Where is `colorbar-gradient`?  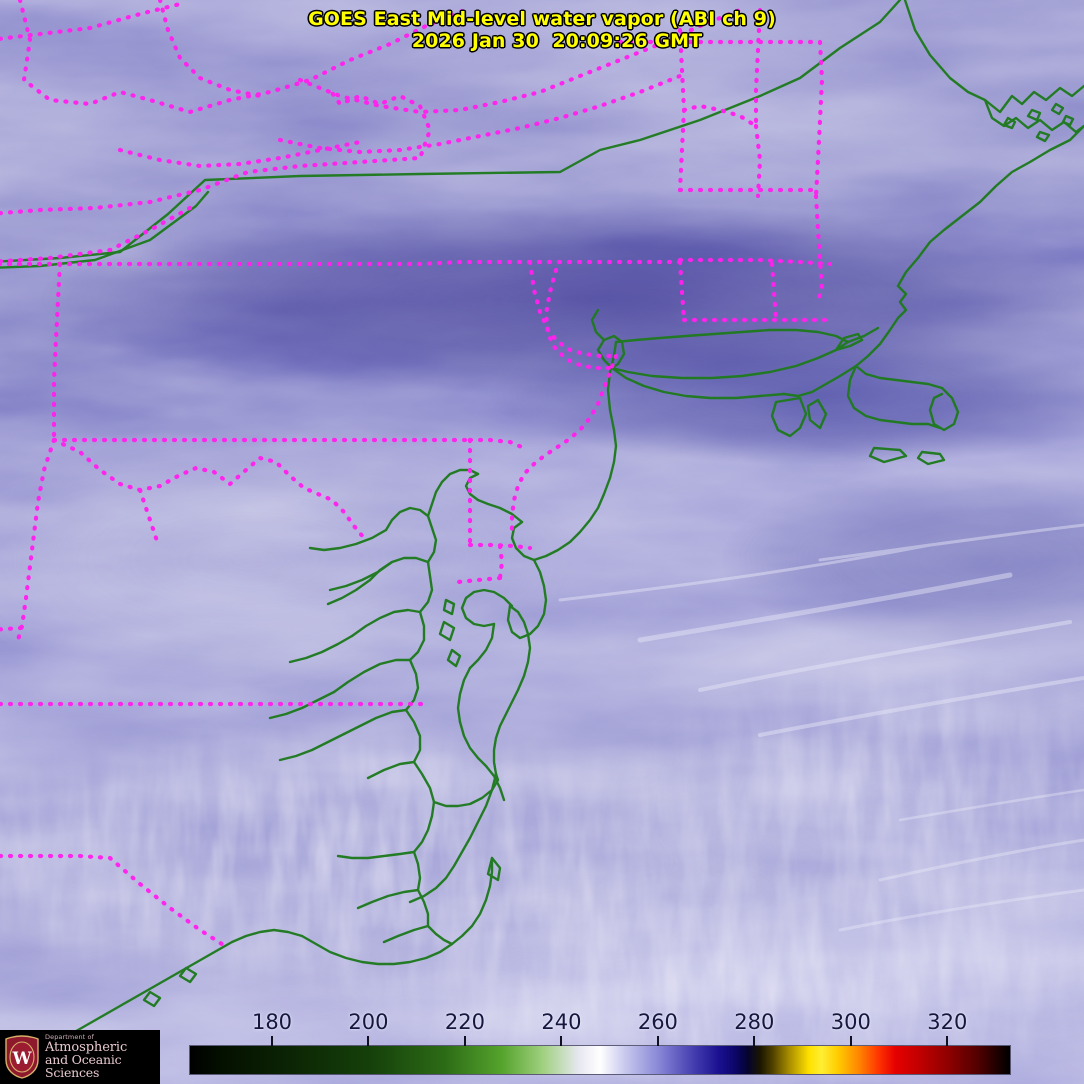
colorbar-gradient is located at coordinates (600, 1060).